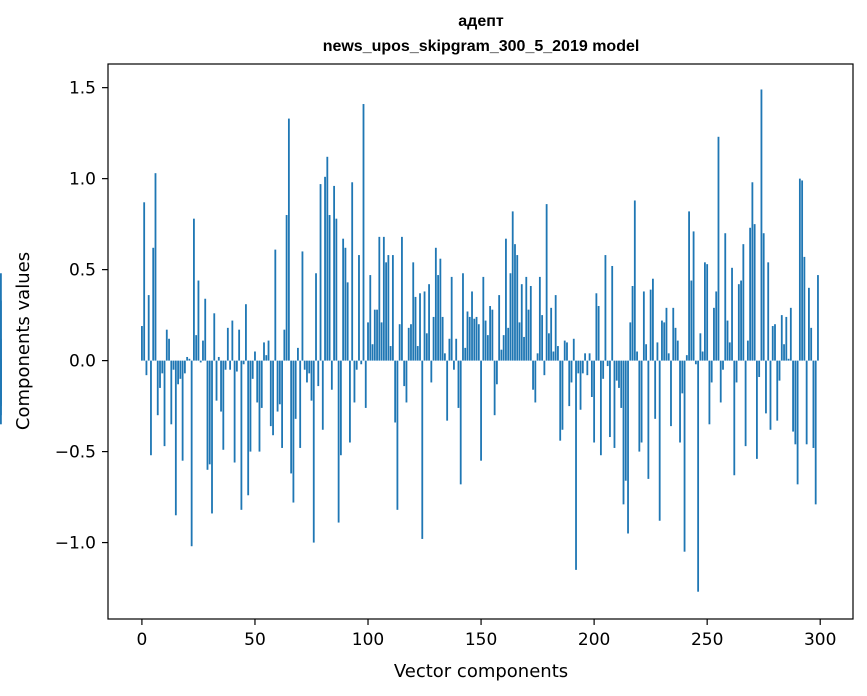 The width and height of the screenshot is (867, 696). I want to click on x-axis-ticks: 0 50 100 150 200 250 300, so click(486, 634).